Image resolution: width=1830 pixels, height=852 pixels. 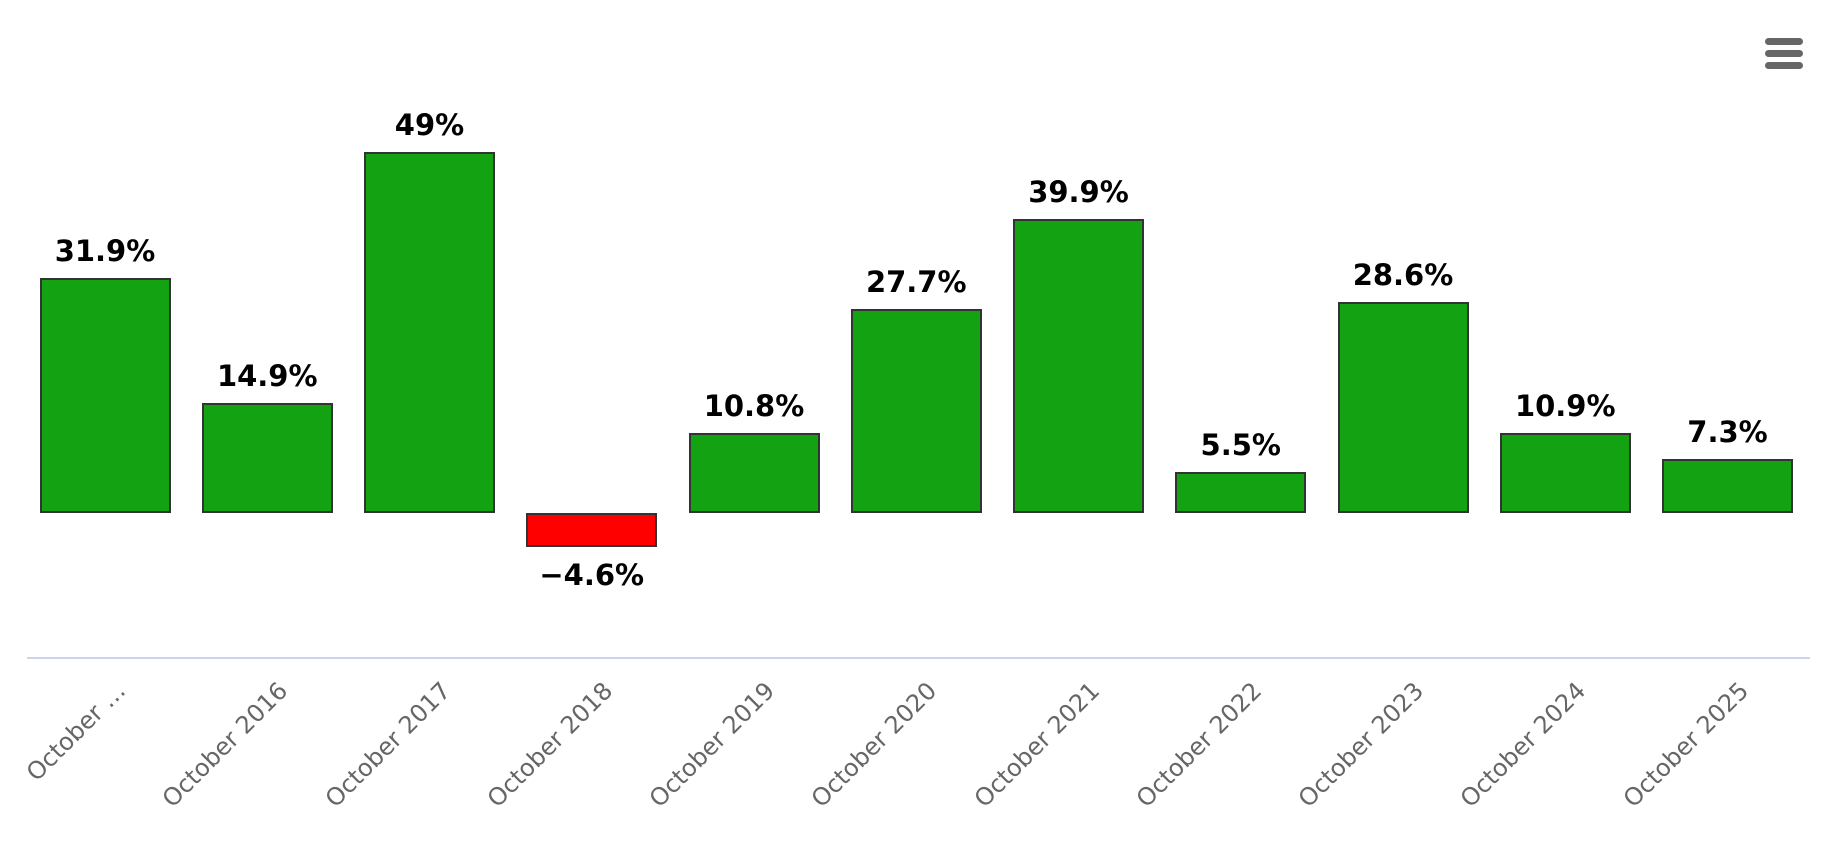 What do you see at coordinates (1403, 275) in the screenshot?
I see `bar-value-label: 28.6%` at bounding box center [1403, 275].